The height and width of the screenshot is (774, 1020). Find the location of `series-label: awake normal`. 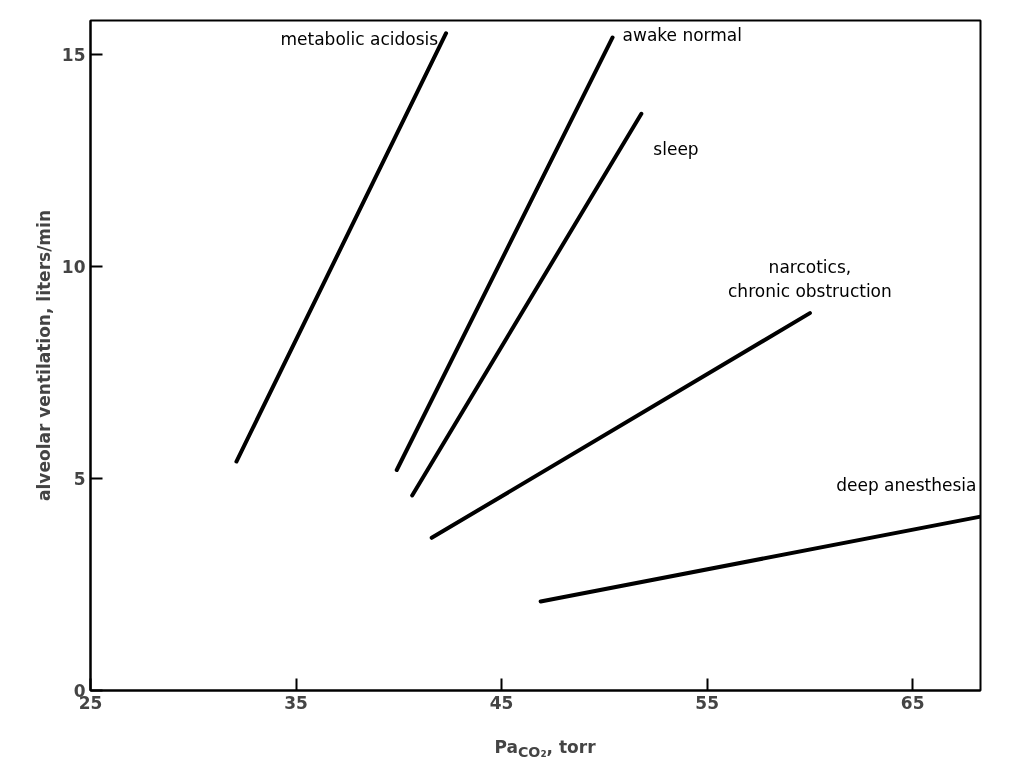

series-label: awake normal is located at coordinates (682, 35).